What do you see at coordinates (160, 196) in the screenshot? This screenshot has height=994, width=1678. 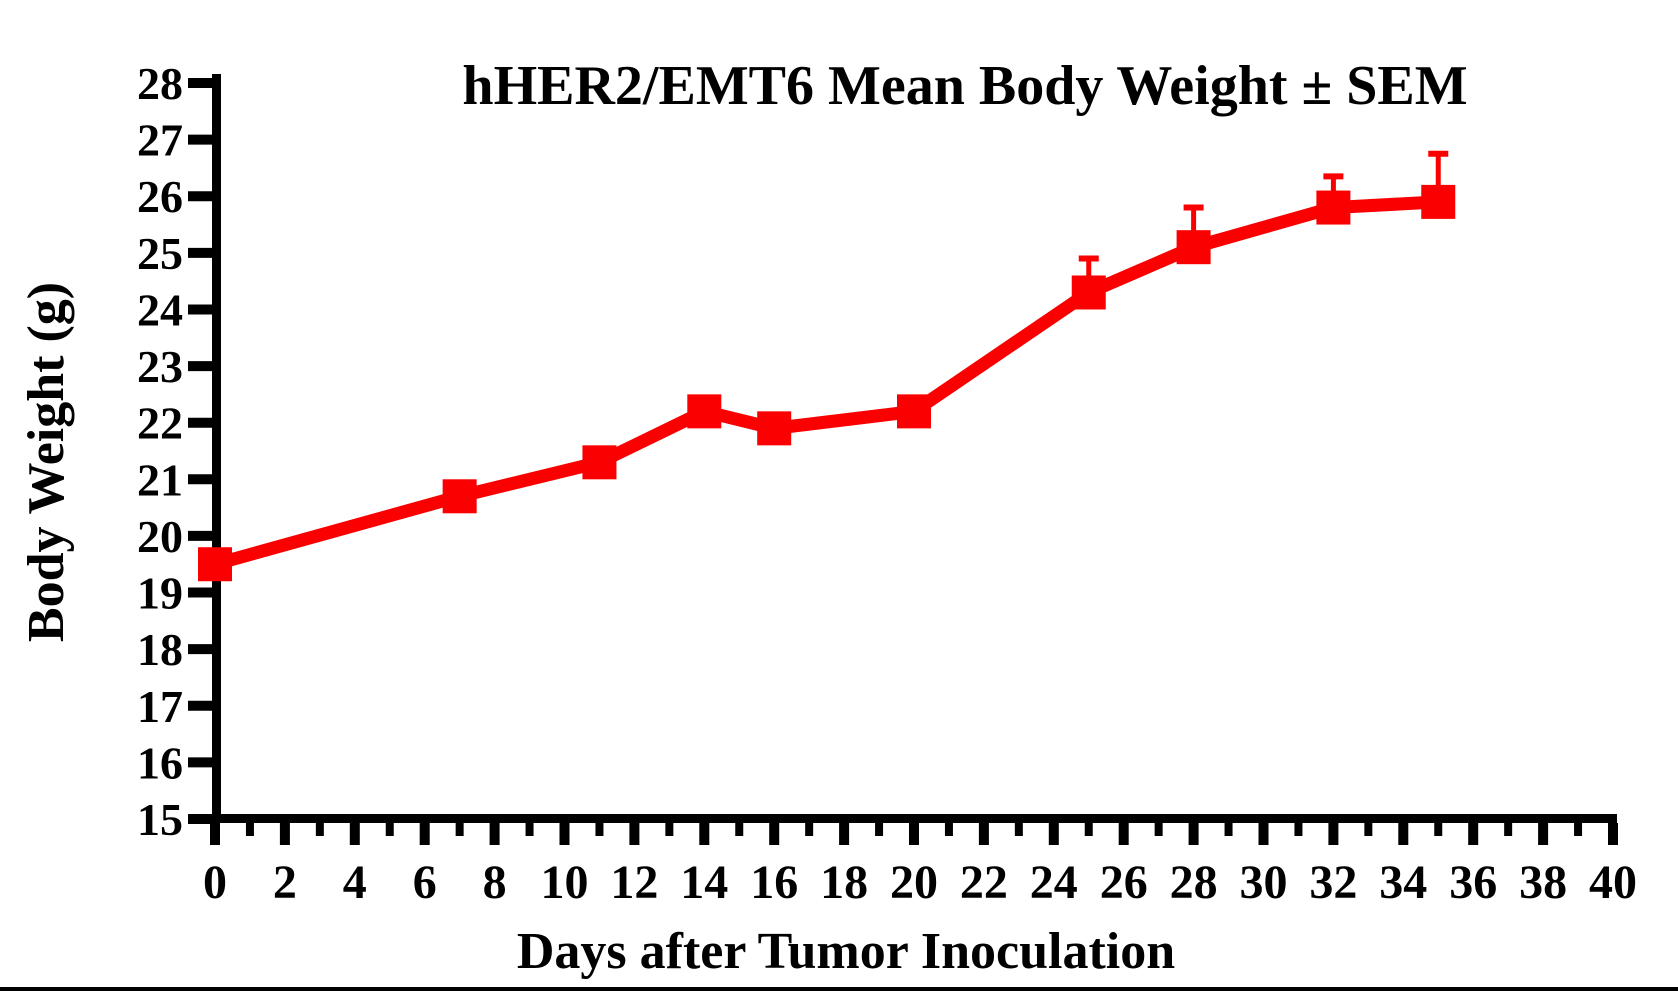 I see `y-tick-label: 26` at bounding box center [160, 196].